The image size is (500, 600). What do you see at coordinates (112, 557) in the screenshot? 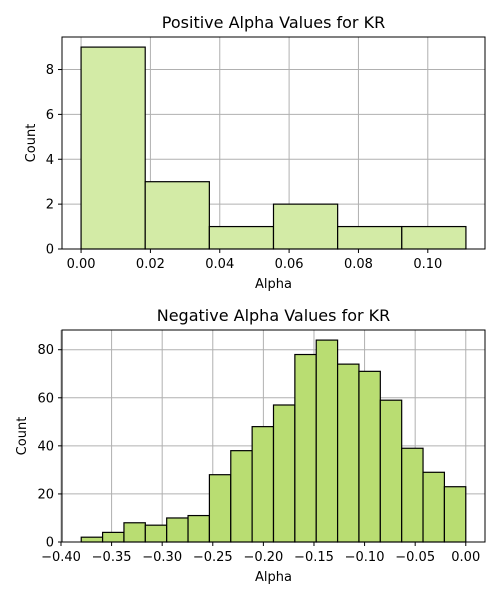
I see `x-tick-label: −0.35` at bounding box center [112, 557].